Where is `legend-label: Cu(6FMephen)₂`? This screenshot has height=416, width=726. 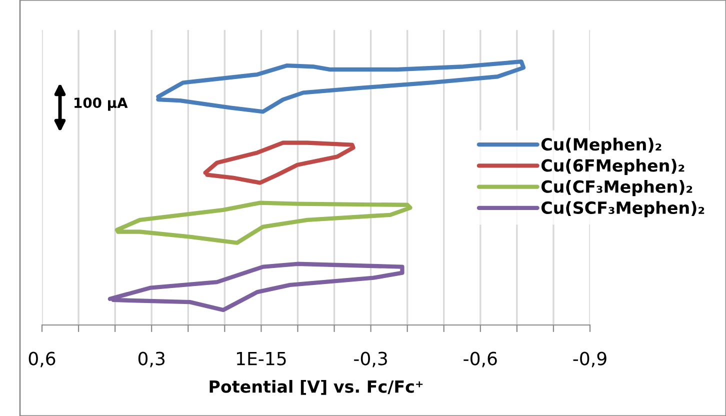
legend-label: Cu(6FMephen)₂ is located at coordinates (612, 166).